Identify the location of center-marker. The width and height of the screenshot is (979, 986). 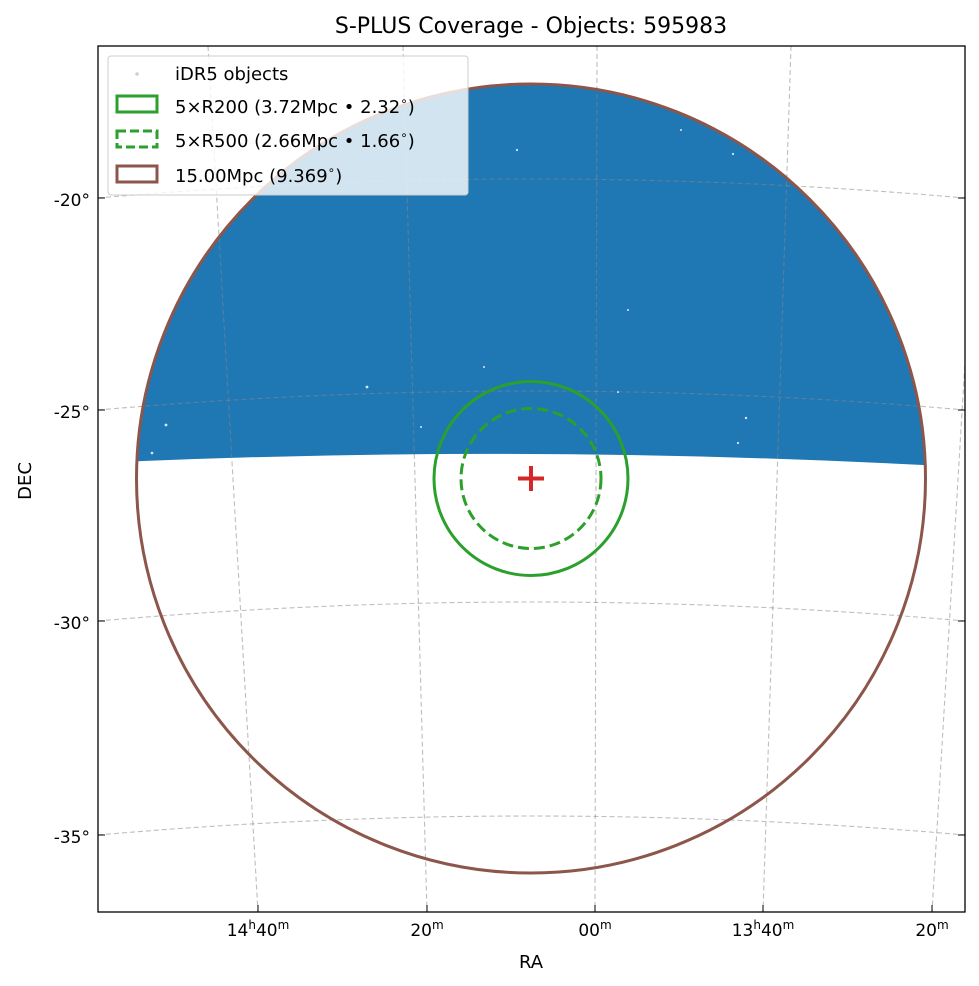
(531, 478).